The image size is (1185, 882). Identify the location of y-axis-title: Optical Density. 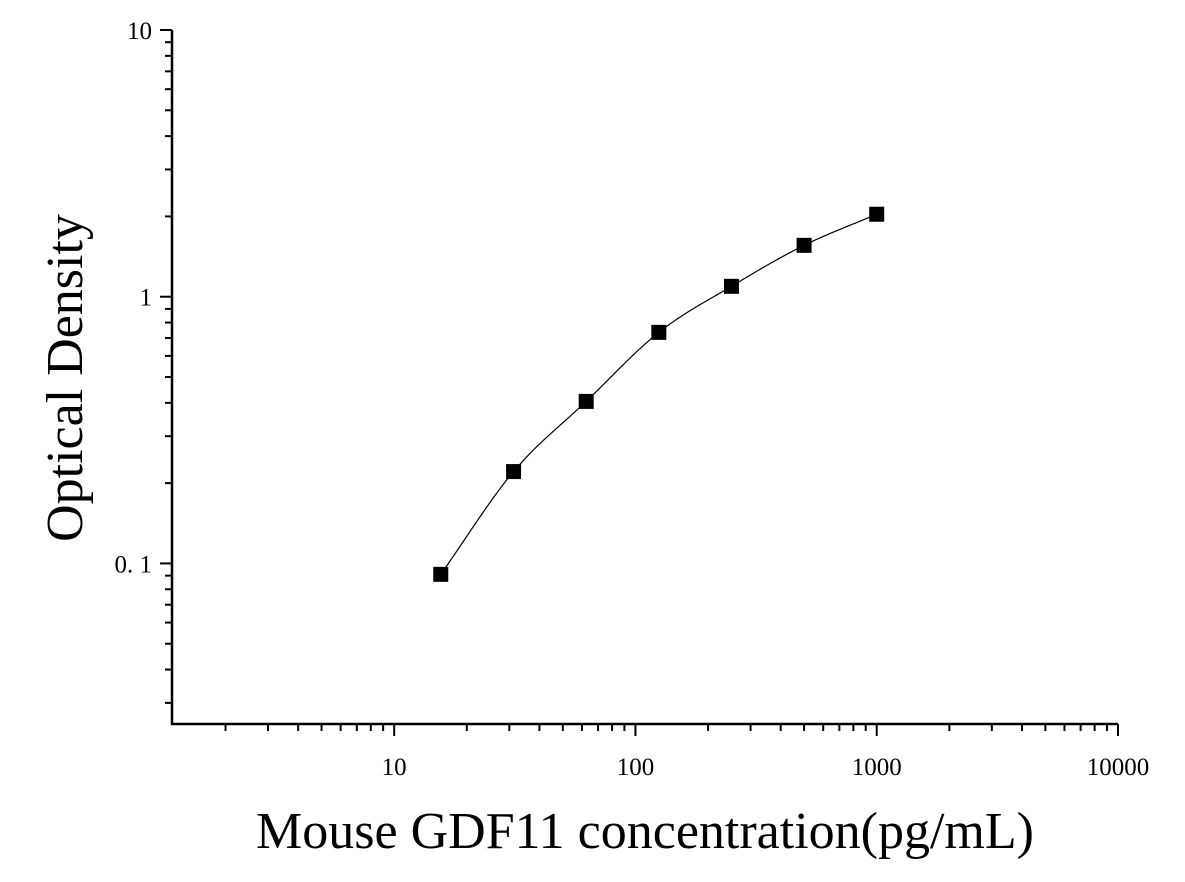
(65, 378).